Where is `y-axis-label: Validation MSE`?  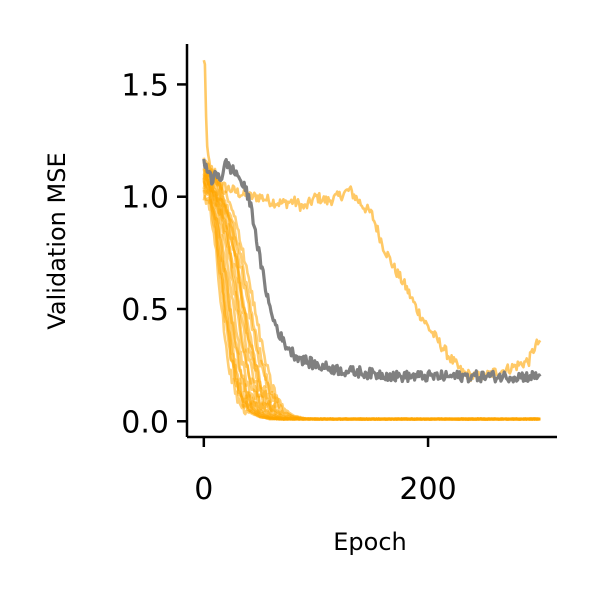 y-axis-label: Validation MSE is located at coordinates (57, 240).